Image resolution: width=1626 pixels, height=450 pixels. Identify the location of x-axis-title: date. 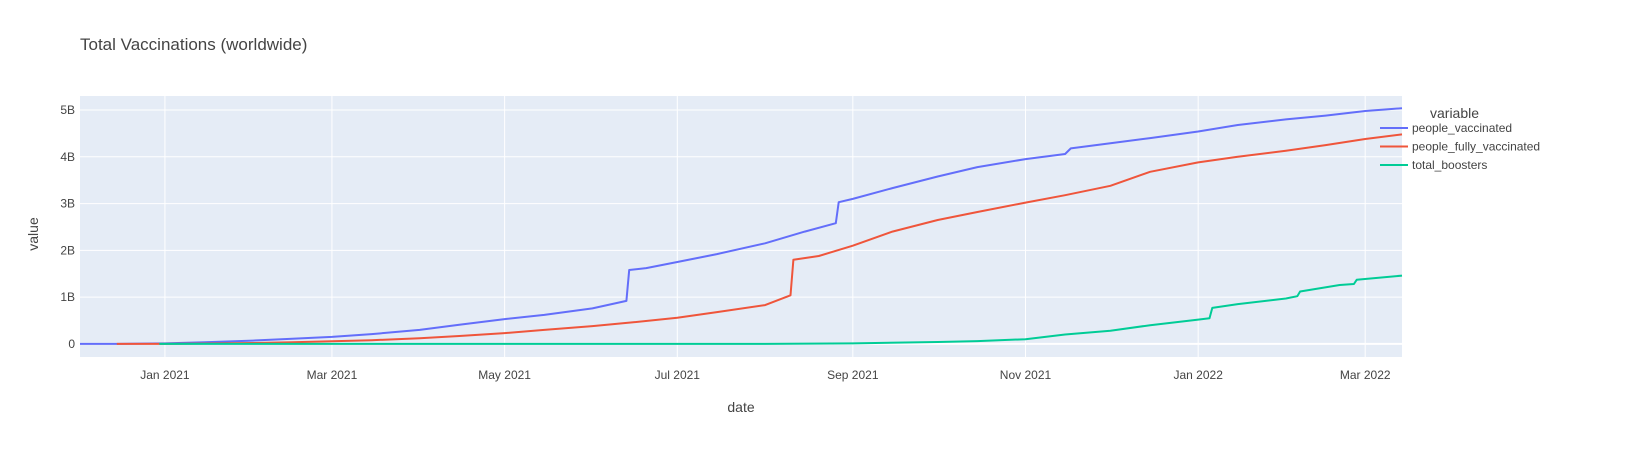
(740, 407).